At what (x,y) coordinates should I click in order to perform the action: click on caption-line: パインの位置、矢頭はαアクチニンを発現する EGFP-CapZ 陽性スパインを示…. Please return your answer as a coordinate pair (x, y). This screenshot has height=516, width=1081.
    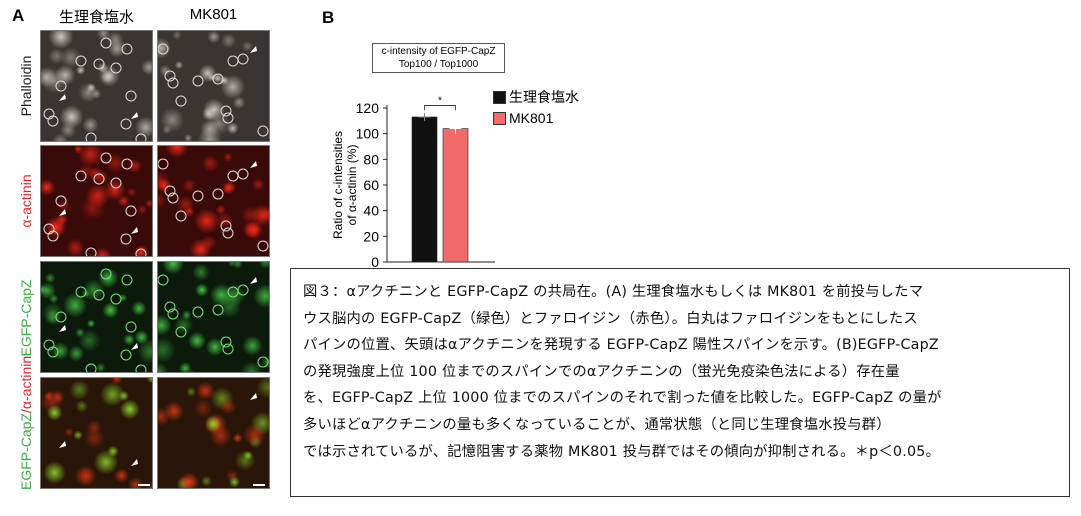
    Looking at the image, I should click on (621, 345).